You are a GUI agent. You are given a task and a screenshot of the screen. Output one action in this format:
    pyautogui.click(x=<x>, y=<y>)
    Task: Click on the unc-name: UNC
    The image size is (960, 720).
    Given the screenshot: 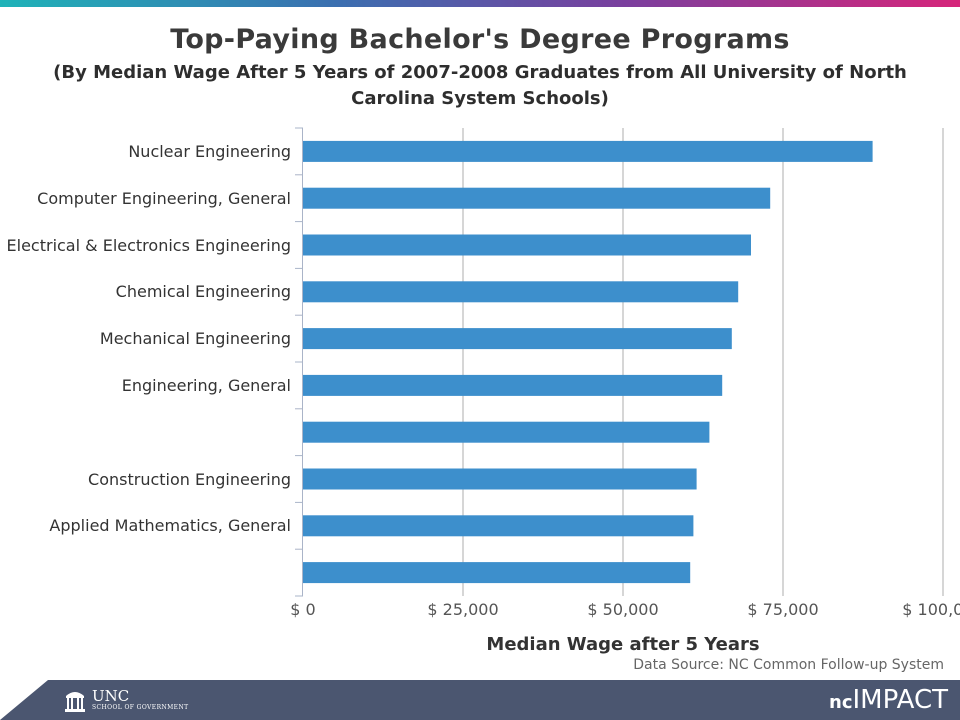 What is the action you would take?
    pyautogui.click(x=111, y=695)
    